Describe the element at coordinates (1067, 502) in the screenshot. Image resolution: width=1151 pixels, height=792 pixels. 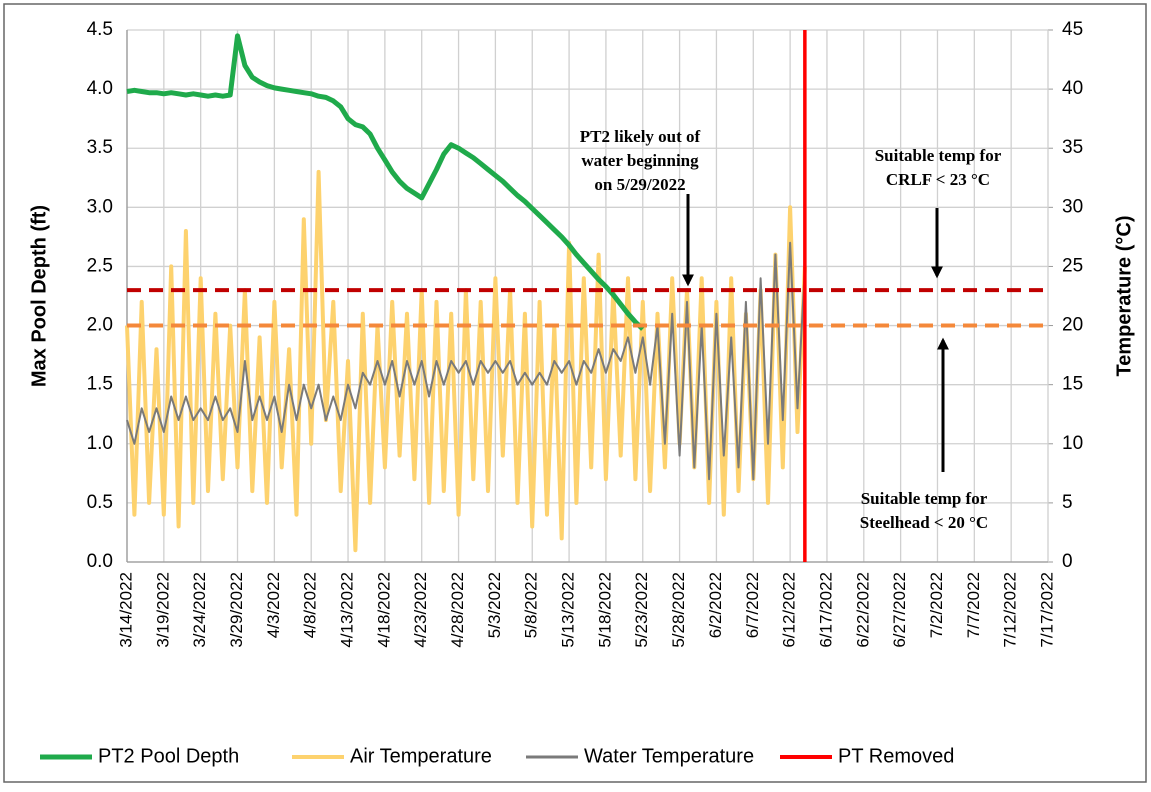
I see `y2-tick-label: 5` at that location.